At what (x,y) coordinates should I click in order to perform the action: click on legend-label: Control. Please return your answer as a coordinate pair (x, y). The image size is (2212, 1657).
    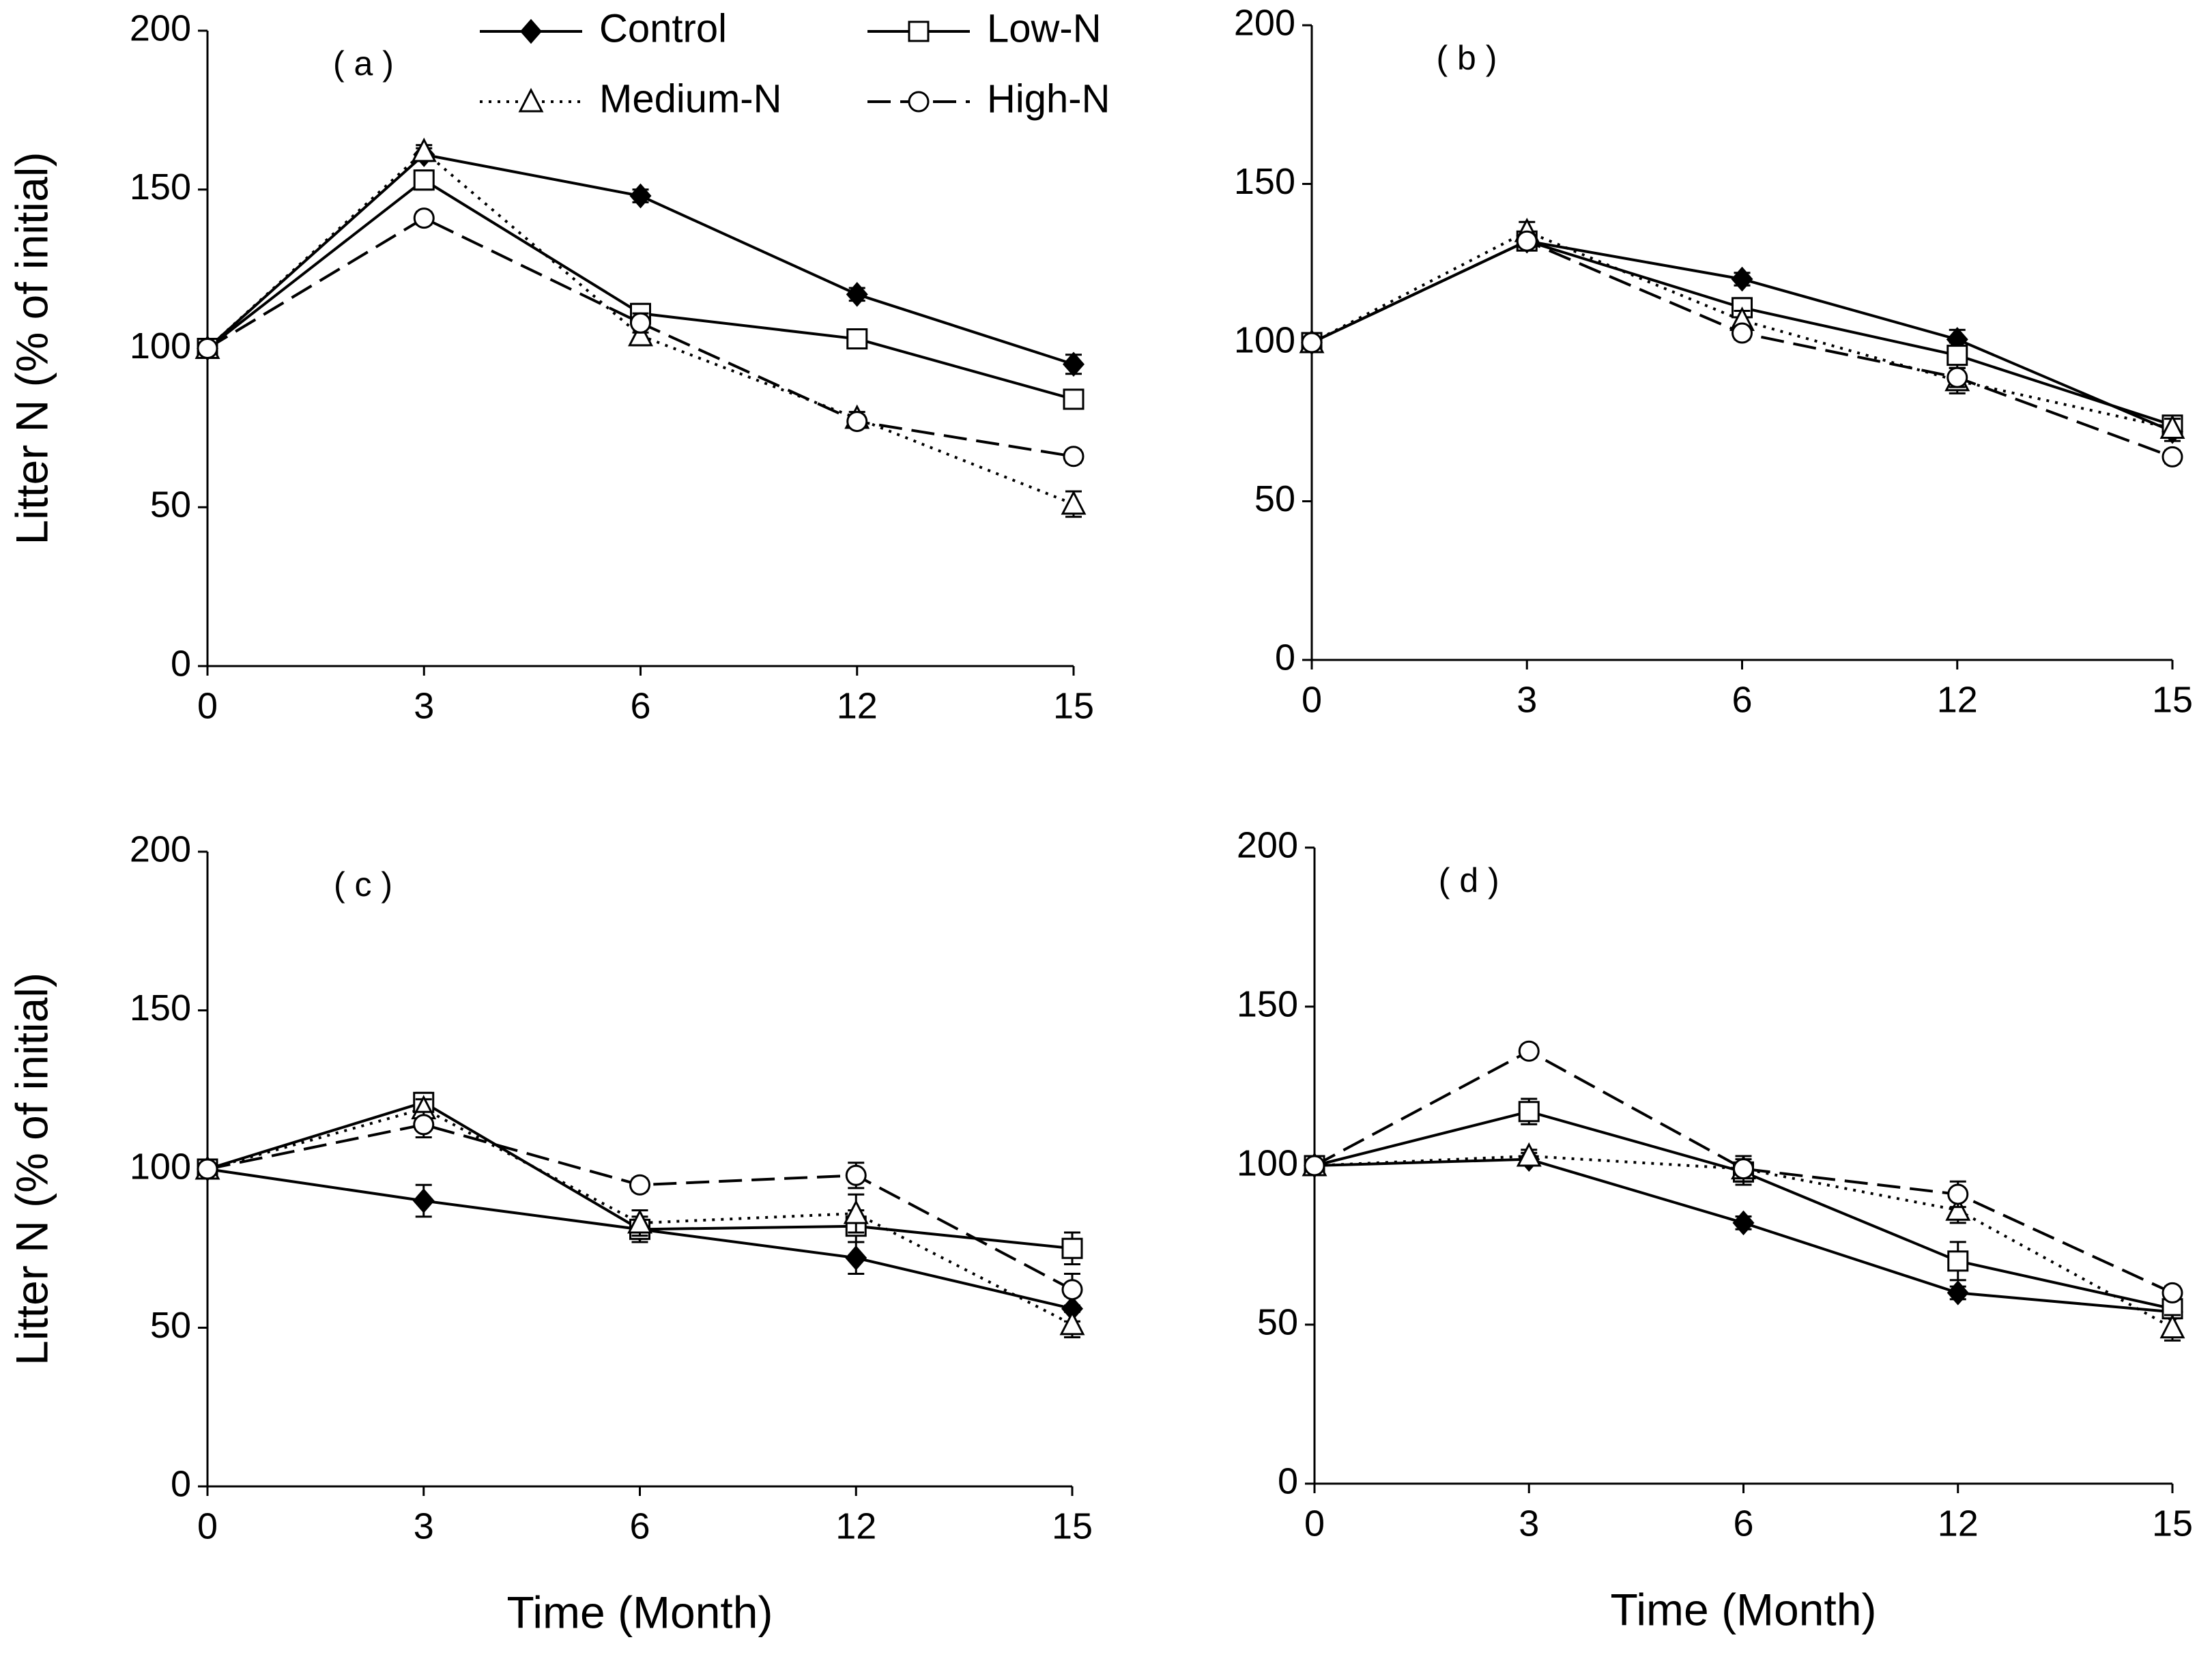
    Looking at the image, I should click on (663, 28).